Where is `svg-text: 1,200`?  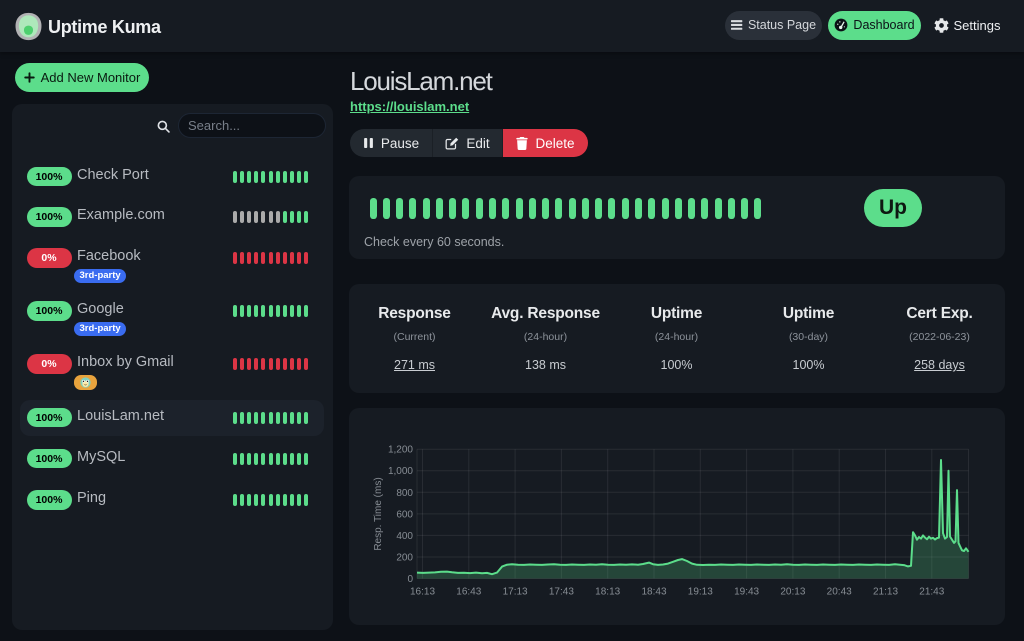 svg-text: 1,200 is located at coordinates (400, 450).